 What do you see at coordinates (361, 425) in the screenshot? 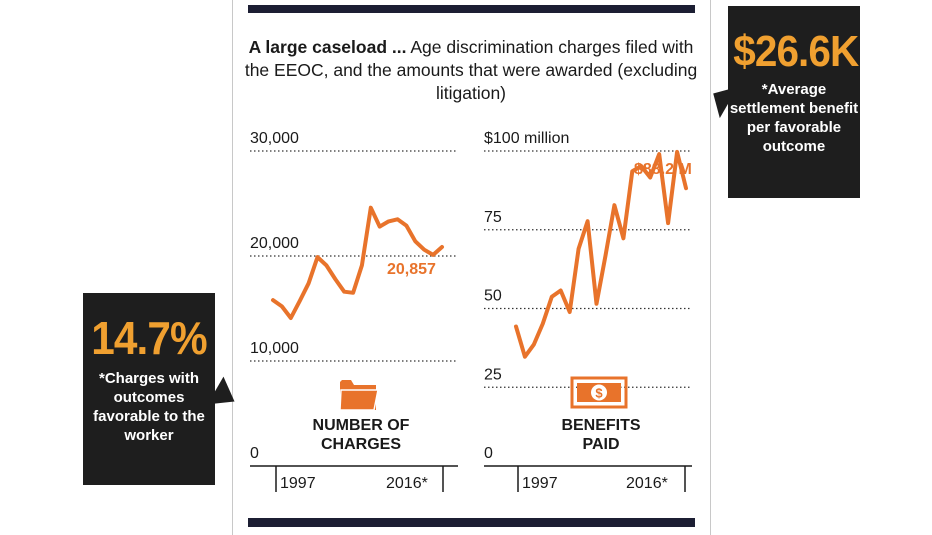
I see `chart-title: NUMBER OF` at bounding box center [361, 425].